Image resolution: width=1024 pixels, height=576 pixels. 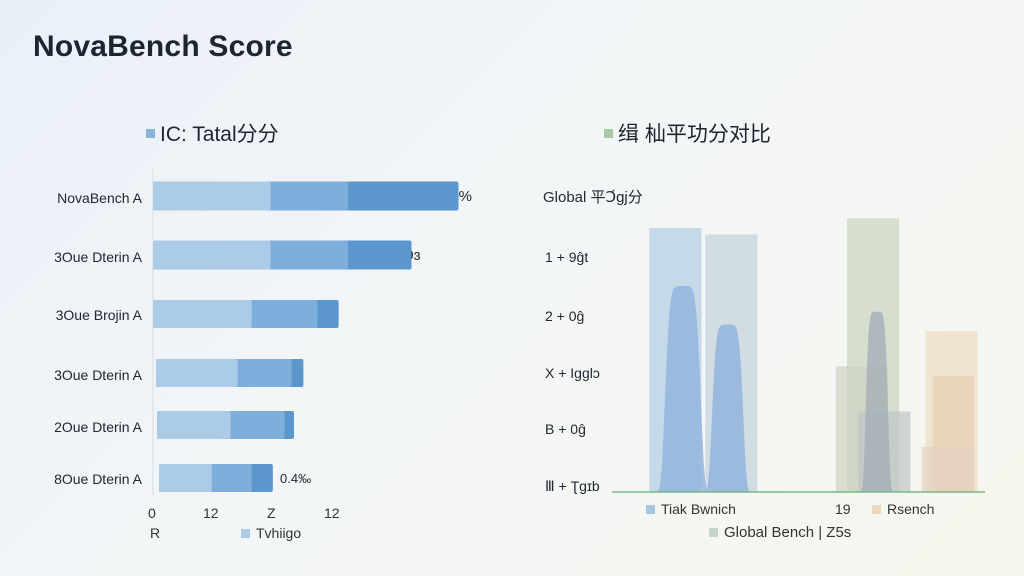 I want to click on legend-item-tiak: Tiak Bwnich, so click(x=691, y=509).